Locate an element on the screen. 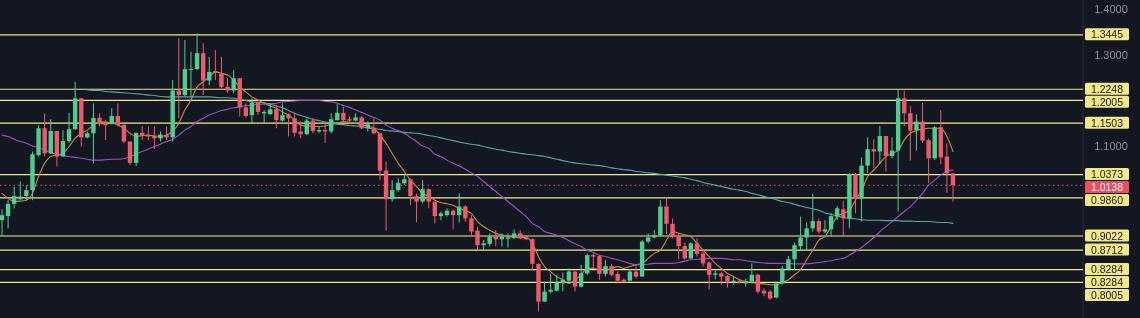 This screenshot has height=318, width=1140. text: 0.8284 is located at coordinates (1107, 282).